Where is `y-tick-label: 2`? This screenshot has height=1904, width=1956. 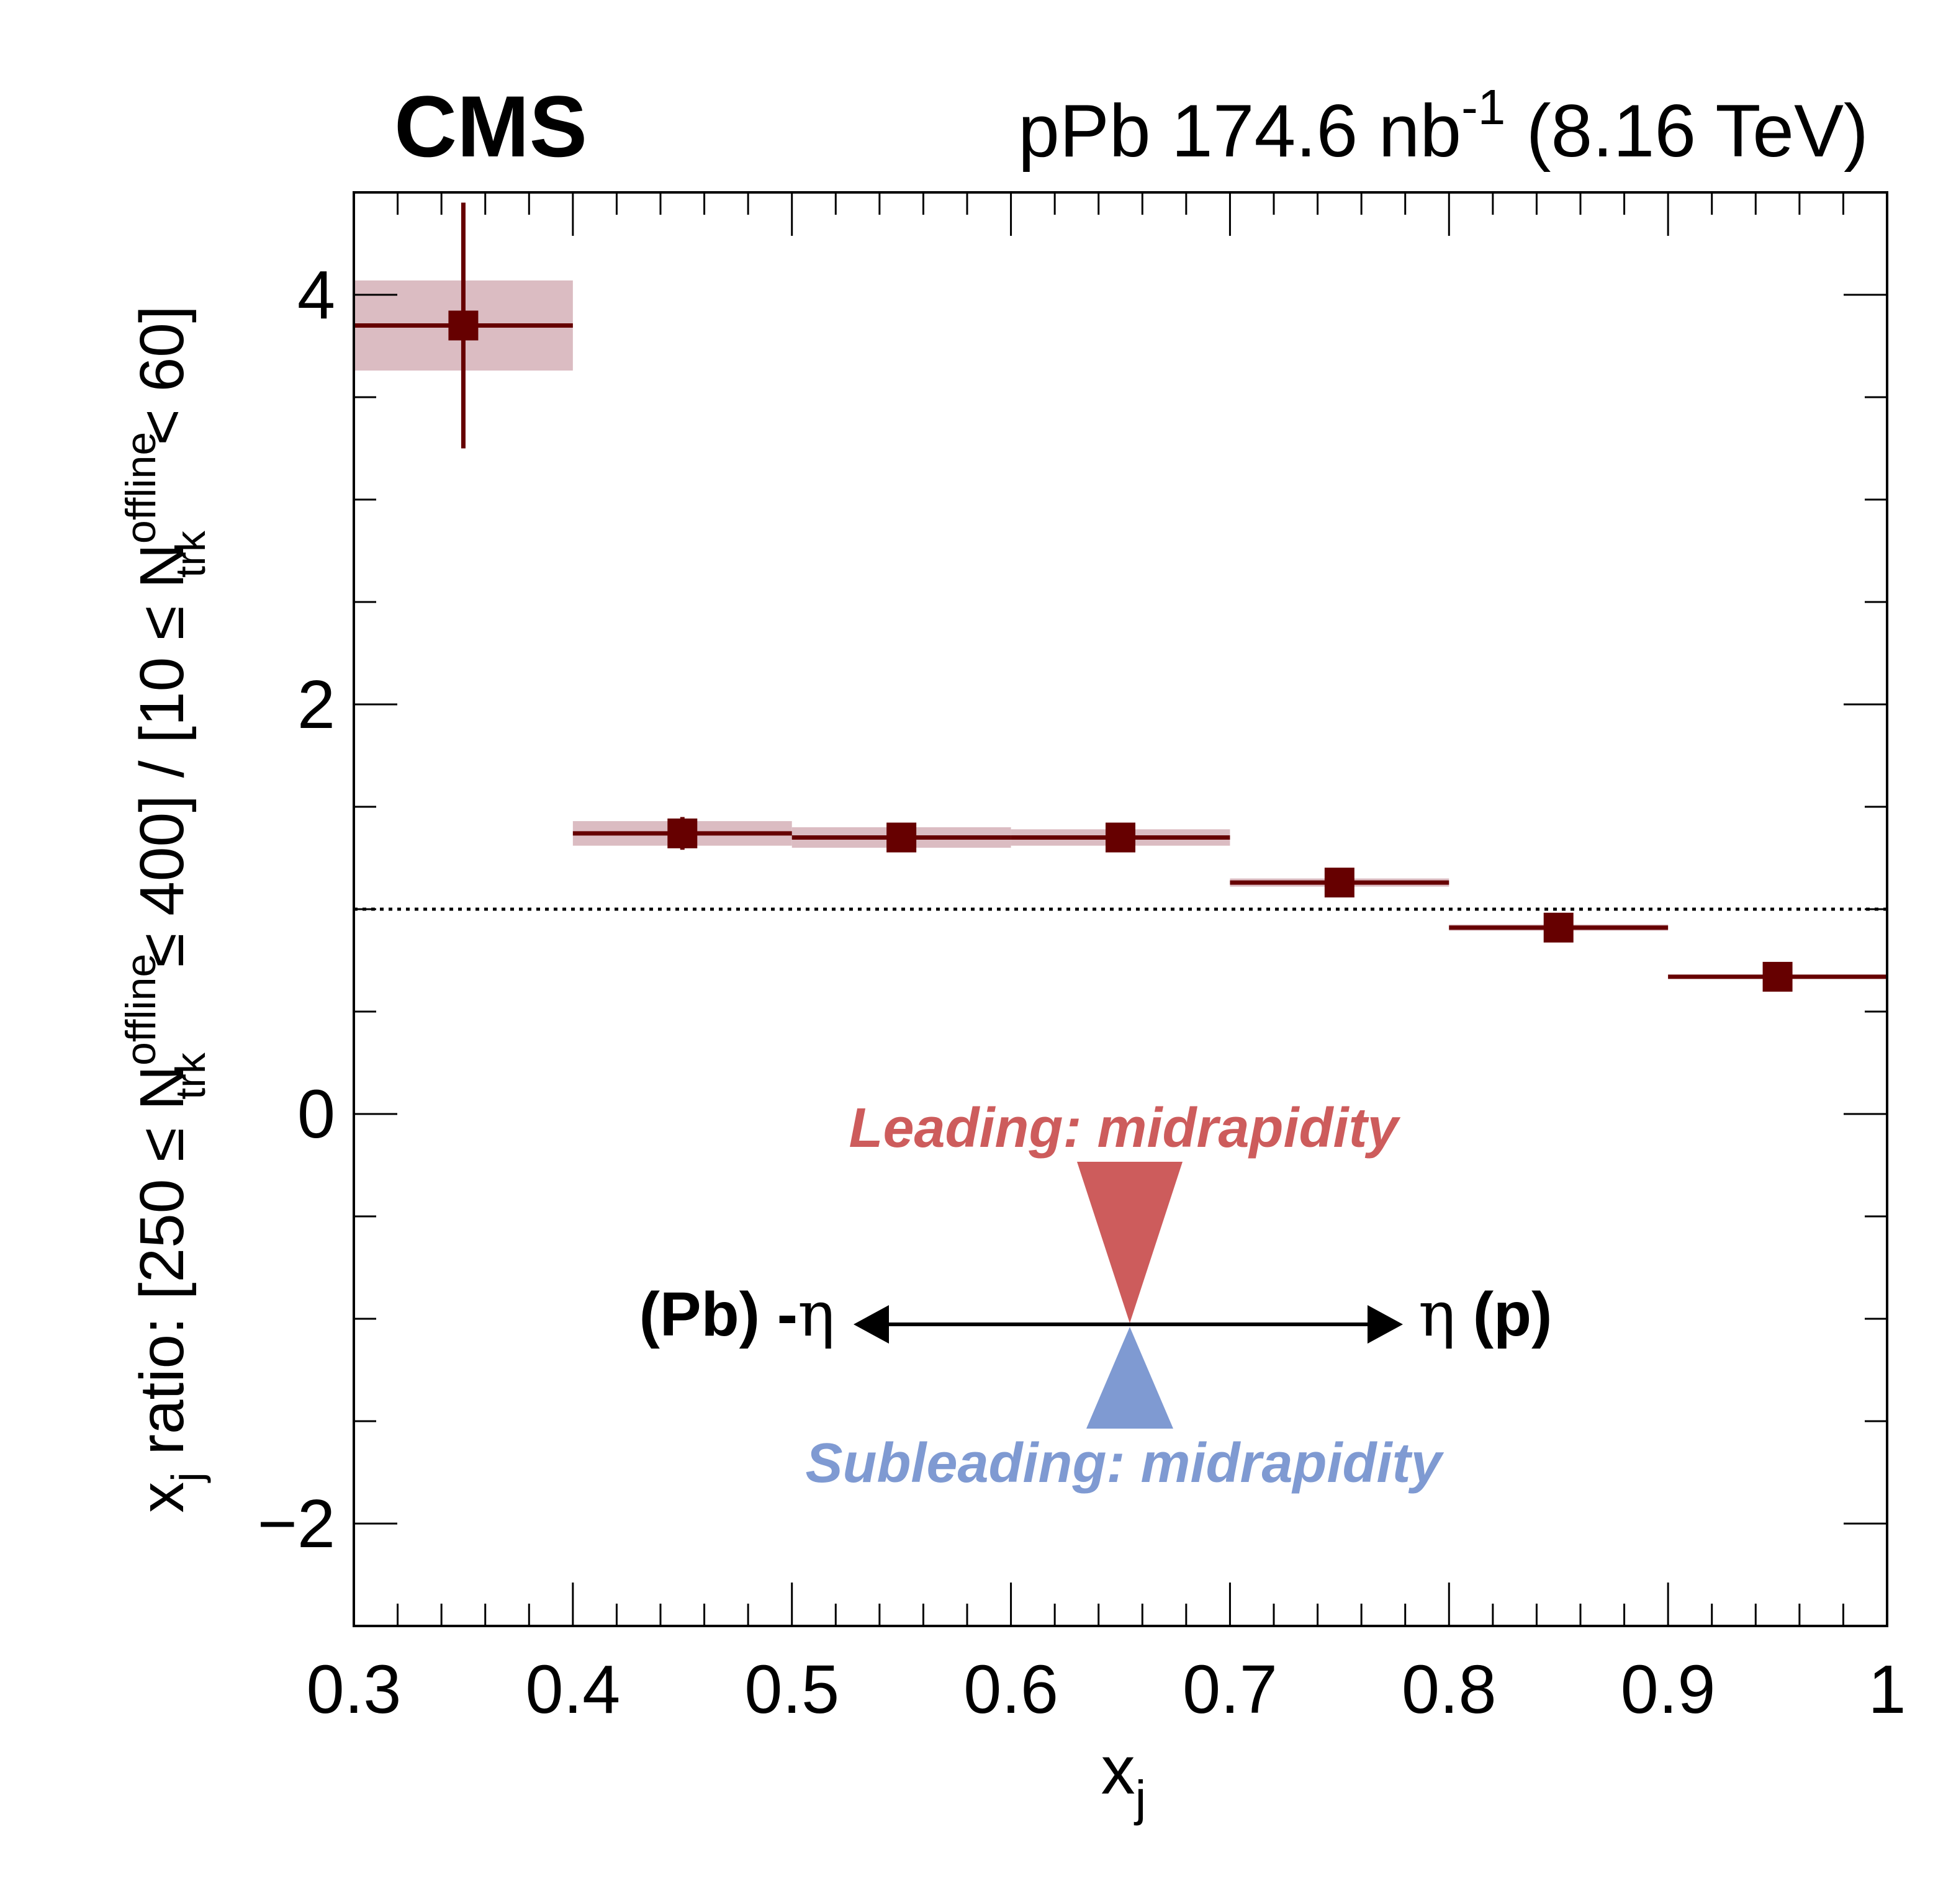 y-tick-label: 2 is located at coordinates (316, 705).